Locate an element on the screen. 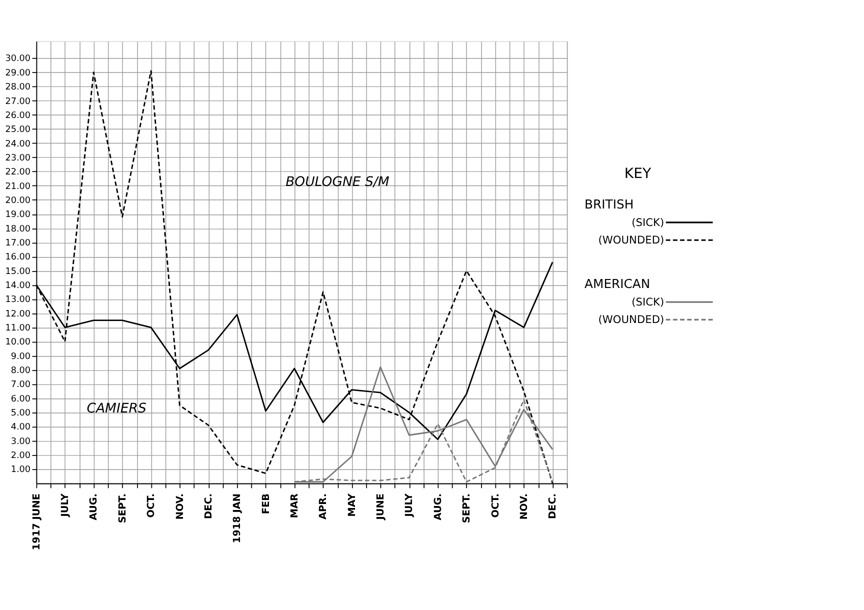 This screenshot has height=610, width=864. y-tick-label: 1.00 is located at coordinates (20, 470).